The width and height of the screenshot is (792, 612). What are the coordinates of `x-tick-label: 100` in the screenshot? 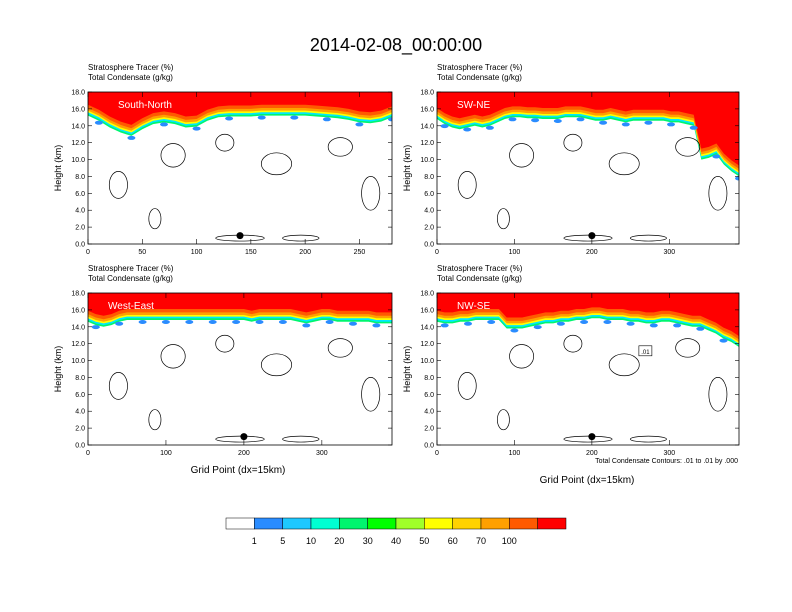 It's located at (166, 453).